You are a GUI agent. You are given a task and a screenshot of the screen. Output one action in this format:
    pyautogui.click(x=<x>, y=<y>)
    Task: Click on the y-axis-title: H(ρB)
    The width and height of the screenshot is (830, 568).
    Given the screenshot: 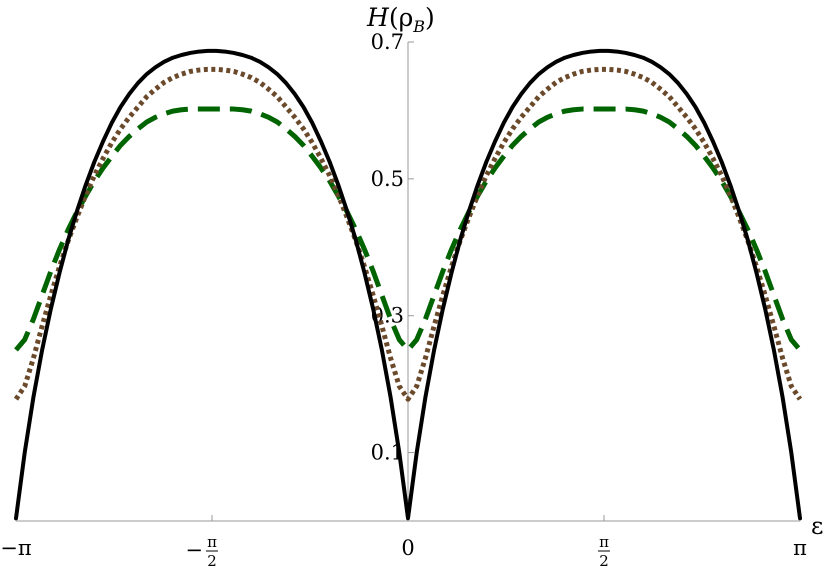 What is the action you would take?
    pyautogui.click(x=400, y=19)
    